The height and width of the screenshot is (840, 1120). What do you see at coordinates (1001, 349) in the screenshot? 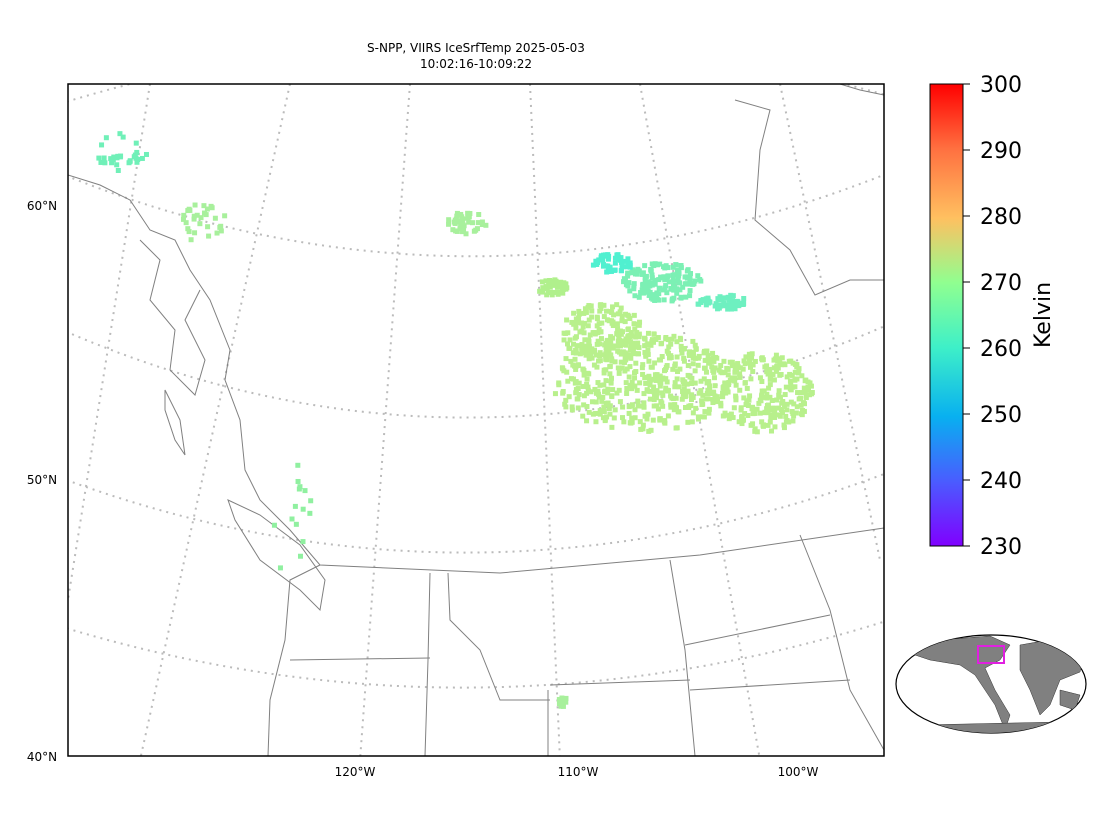
I see `colorbar-tick-label: 260` at bounding box center [1001, 349].